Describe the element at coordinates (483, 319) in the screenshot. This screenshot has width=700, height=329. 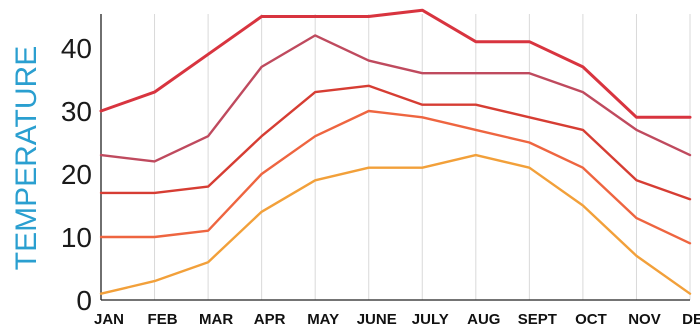
I see `x-tick-label-aug: AUG` at that location.